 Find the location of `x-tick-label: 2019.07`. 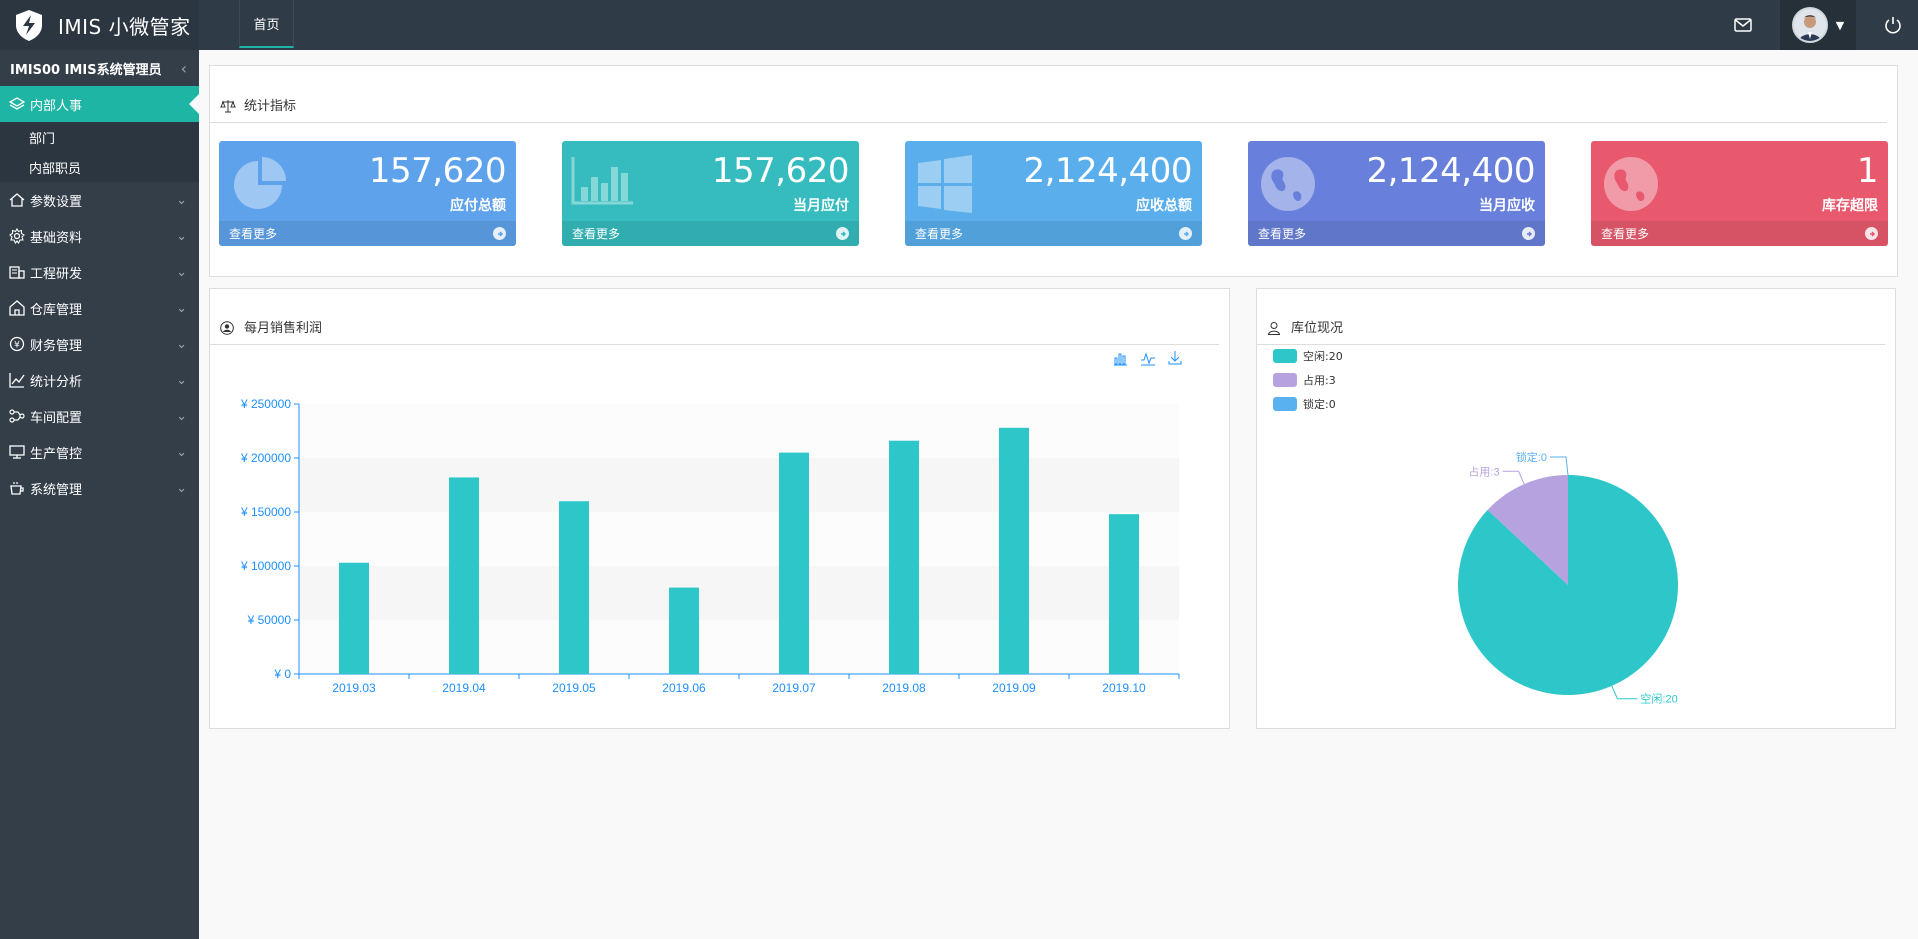

x-tick-label: 2019.07 is located at coordinates (794, 688).